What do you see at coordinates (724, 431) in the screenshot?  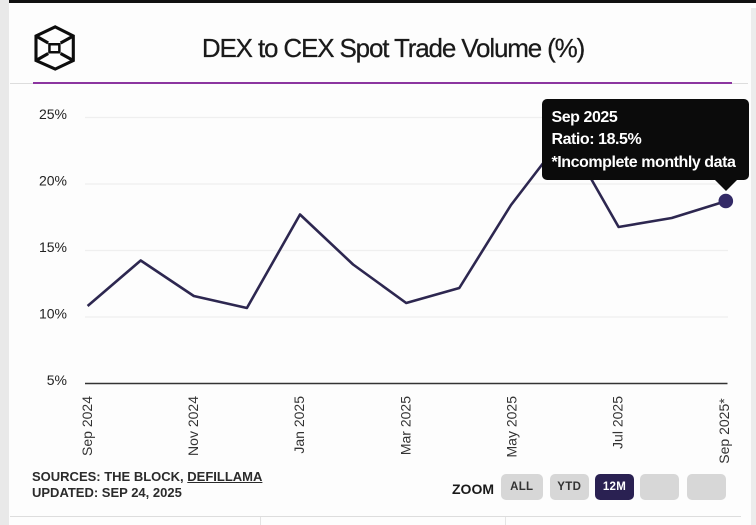 I see `svg-text: Sep 2025*` at bounding box center [724, 431].